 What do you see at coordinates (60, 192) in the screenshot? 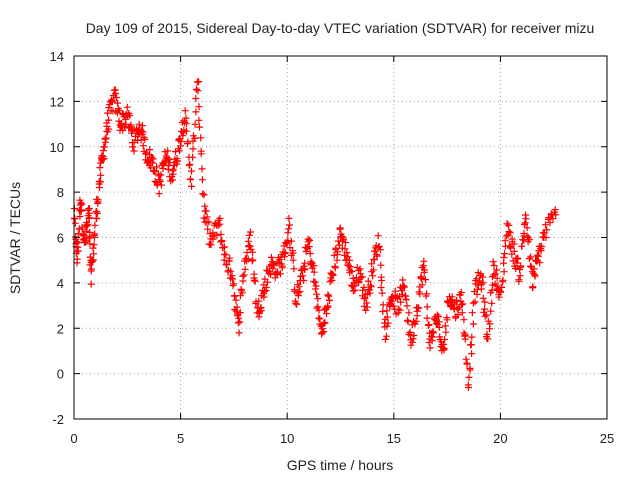
I see `y-tick-label: 8` at bounding box center [60, 192].